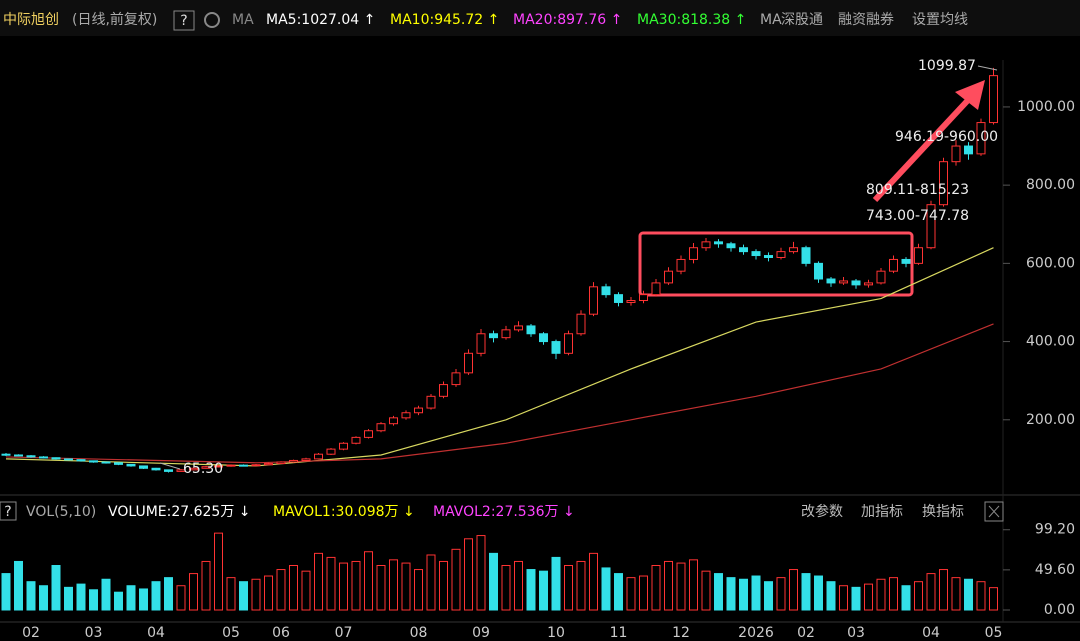 The image size is (1080, 641). What do you see at coordinates (802, 20) in the screenshot?
I see `menu-item: 深股通` at bounding box center [802, 20].